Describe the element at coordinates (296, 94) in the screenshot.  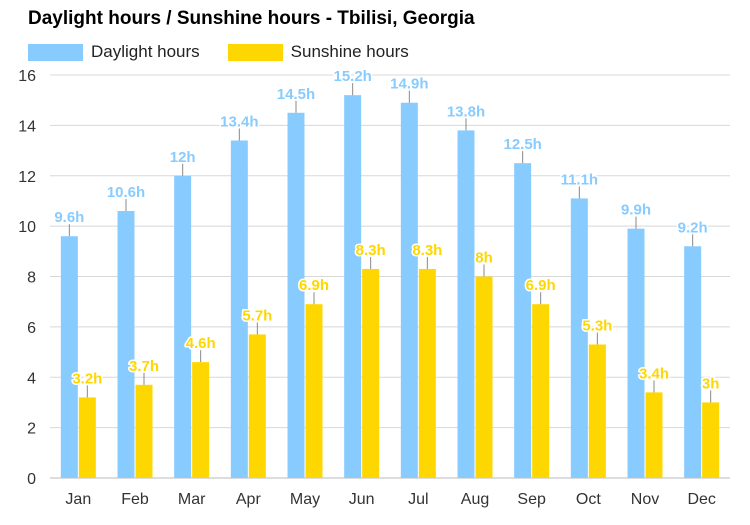
I see `data-label-daylight: 14.5h` at that location.